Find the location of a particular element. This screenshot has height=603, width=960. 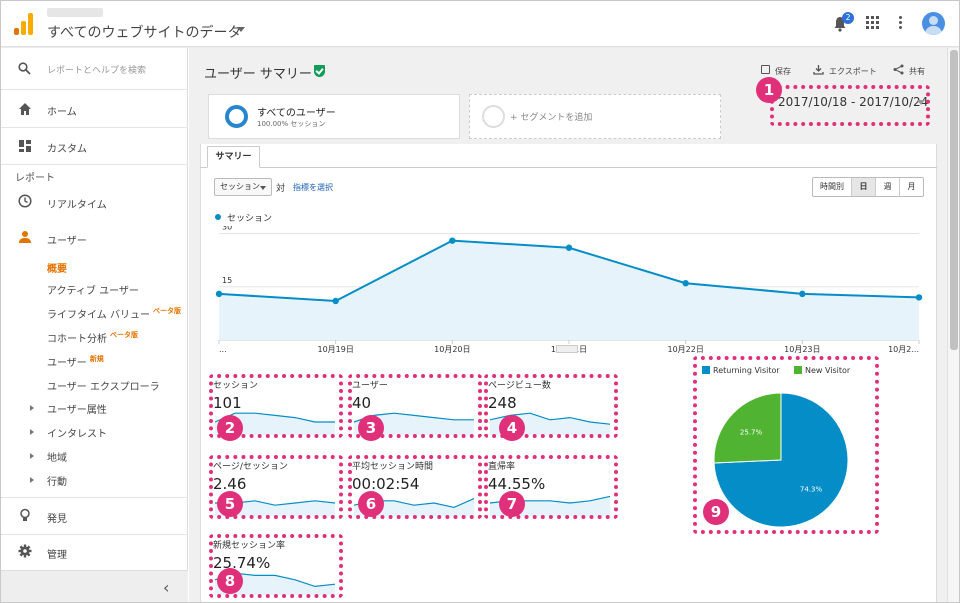

add-segment-button: + セグメントを追加 is located at coordinates (595, 116).